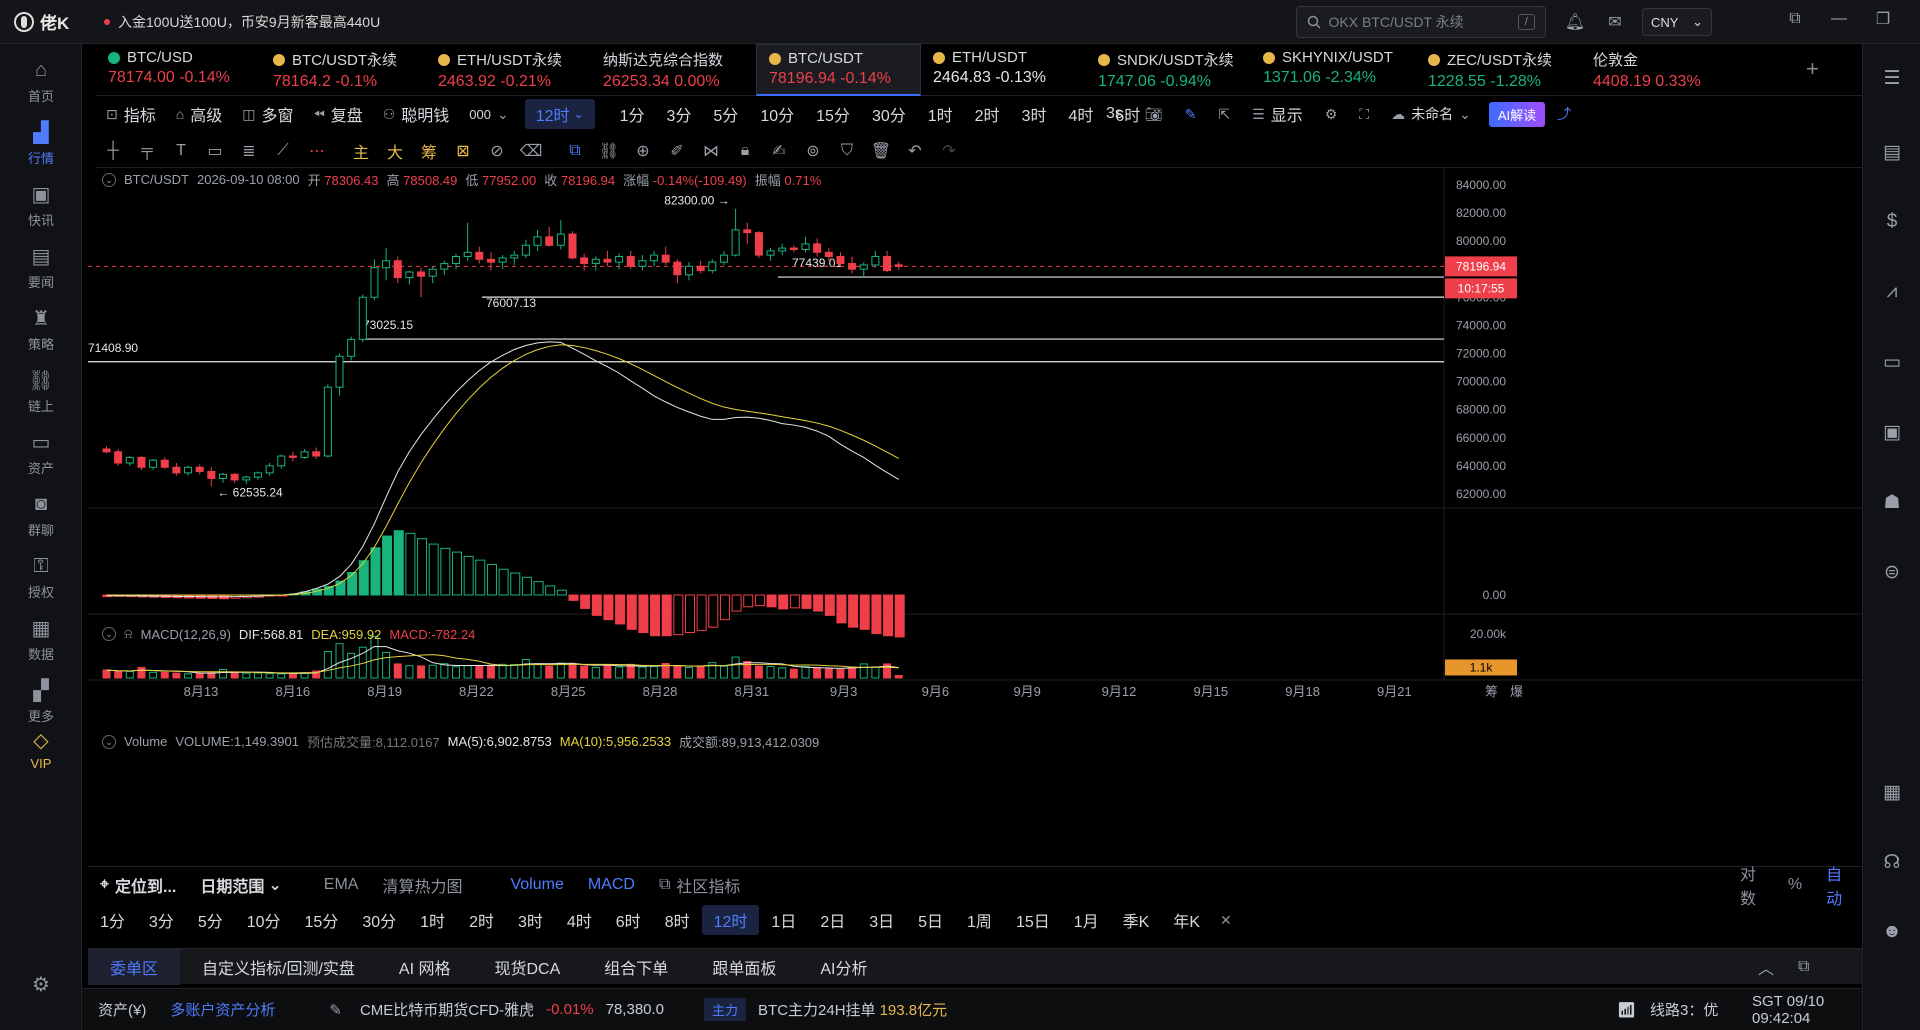  I want to click on bottom-interval-15: 3日, so click(882, 922).